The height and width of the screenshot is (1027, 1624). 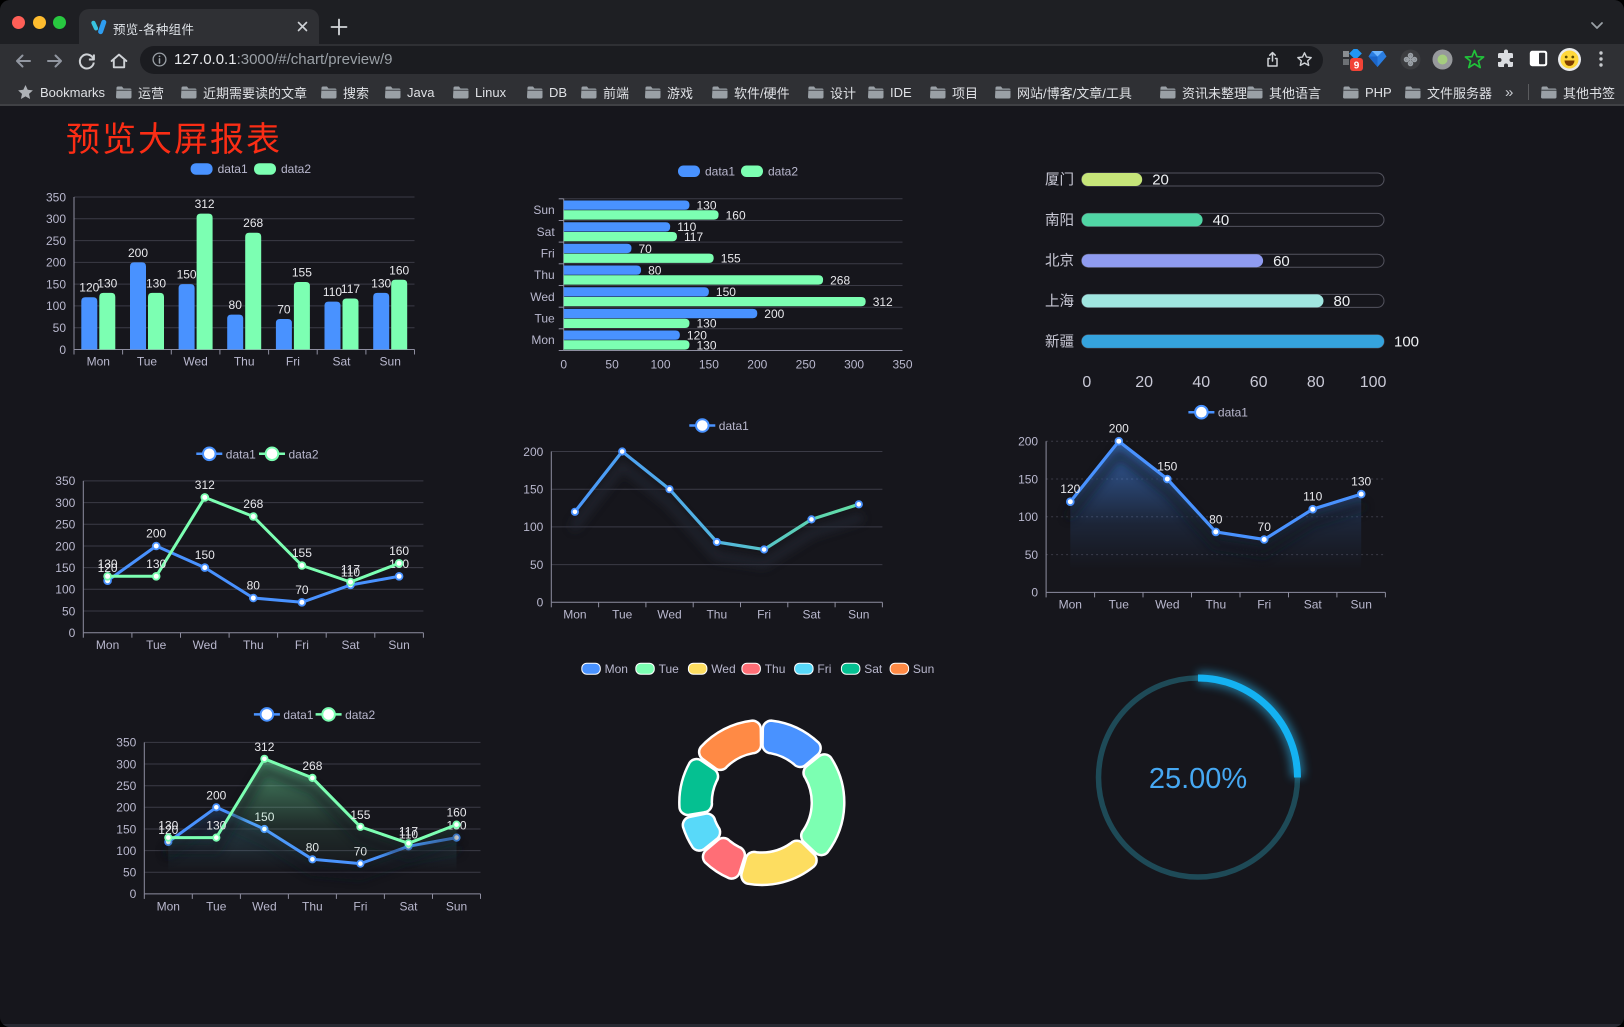 I want to click on svg-text: 40, so click(x=1221, y=220).